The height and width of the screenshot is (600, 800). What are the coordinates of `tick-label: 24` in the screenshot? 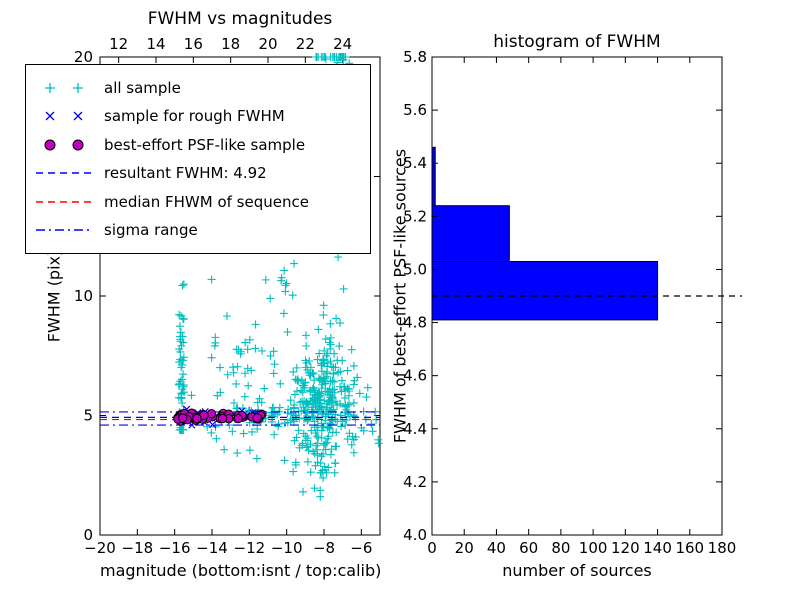 It's located at (342, 44).